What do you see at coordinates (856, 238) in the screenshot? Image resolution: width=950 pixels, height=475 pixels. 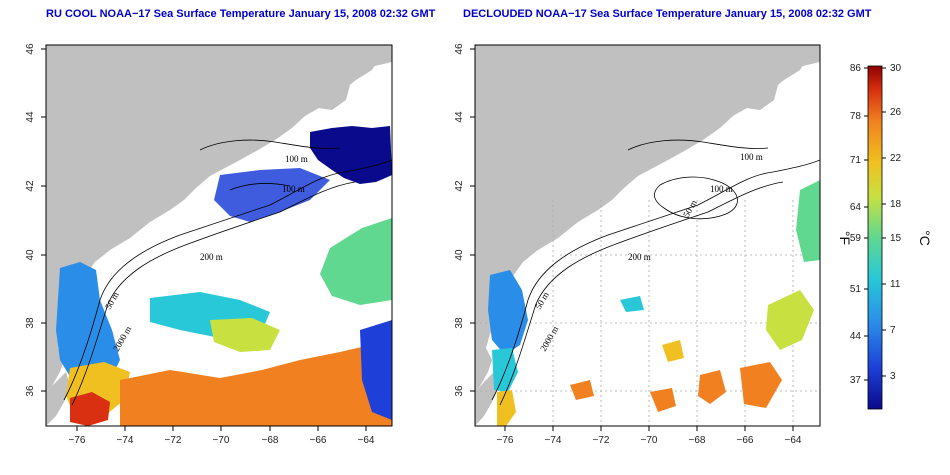 I see `fahrenheit-tick: 59` at bounding box center [856, 238].